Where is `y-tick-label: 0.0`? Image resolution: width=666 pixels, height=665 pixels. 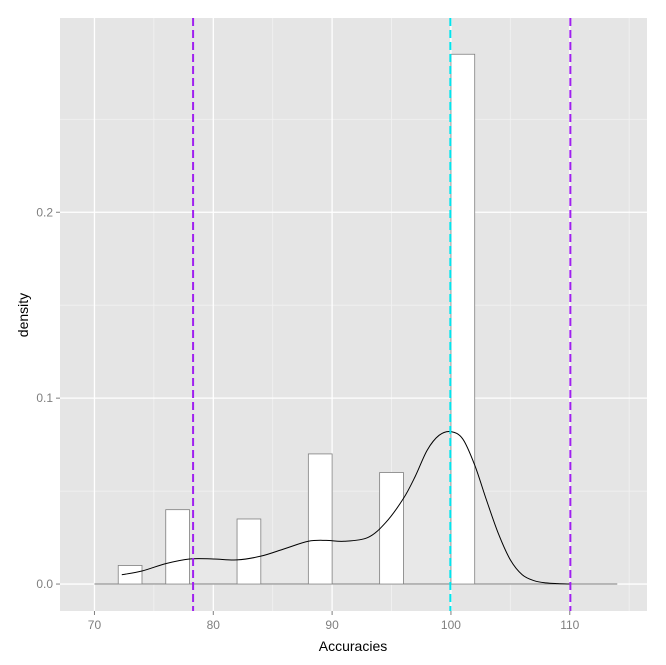 y-tick-label: 0.0 is located at coordinates (44, 584).